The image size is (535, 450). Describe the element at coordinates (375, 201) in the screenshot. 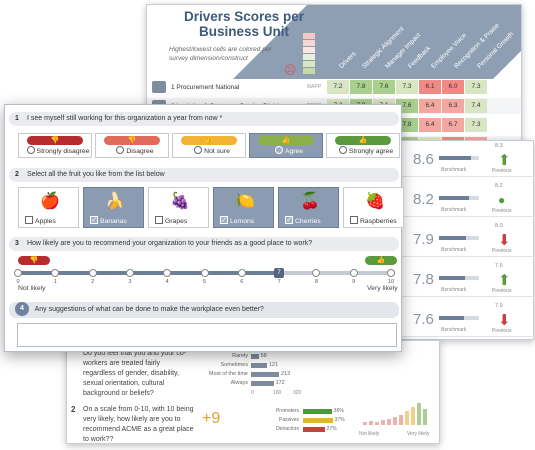

I see `raspberry-icon: 🍓` at that location.